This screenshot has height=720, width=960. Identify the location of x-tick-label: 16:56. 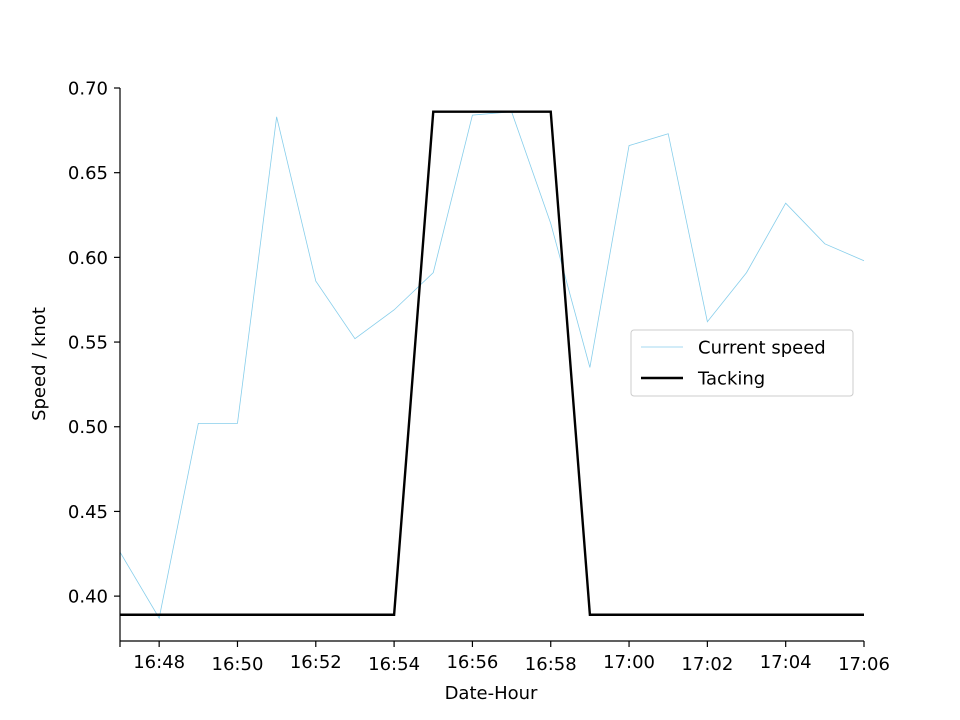
(472, 662).